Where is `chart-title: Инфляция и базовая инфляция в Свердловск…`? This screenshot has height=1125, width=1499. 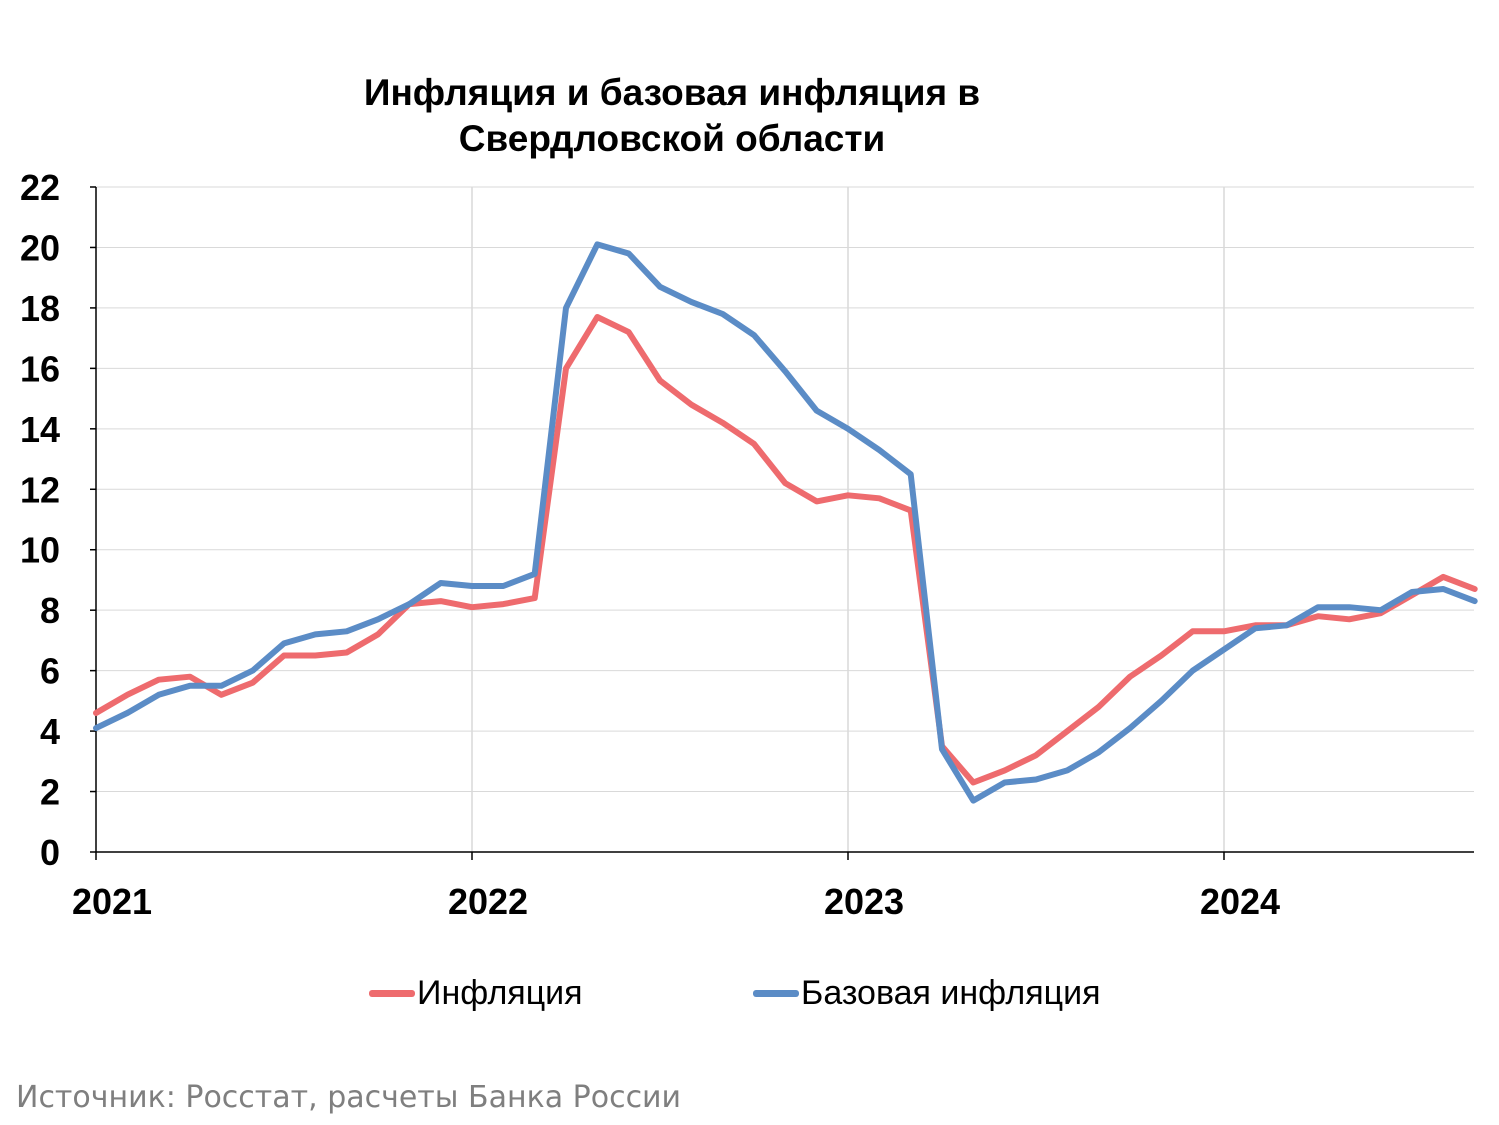 chart-title: Инфляция и базовая инфляция в Свердловск… is located at coordinates (672, 116).